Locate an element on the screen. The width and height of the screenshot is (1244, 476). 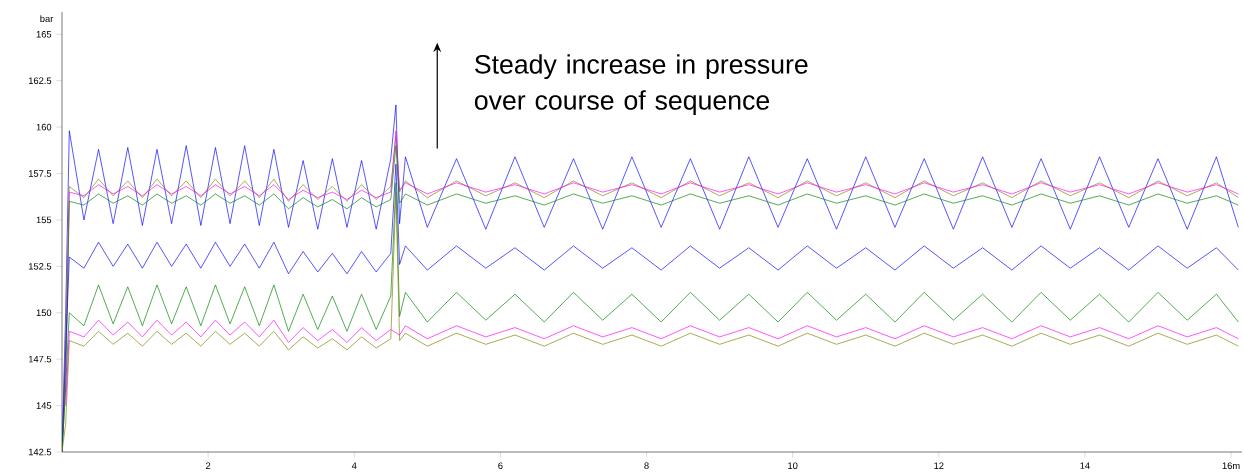
x-tick-label: 14 is located at coordinates (1085, 465).